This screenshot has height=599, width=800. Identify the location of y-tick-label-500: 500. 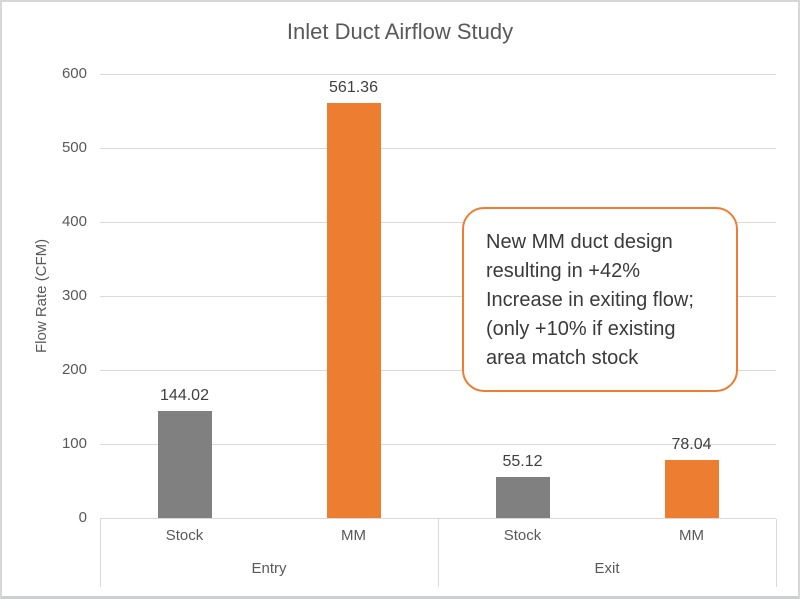
(74, 147).